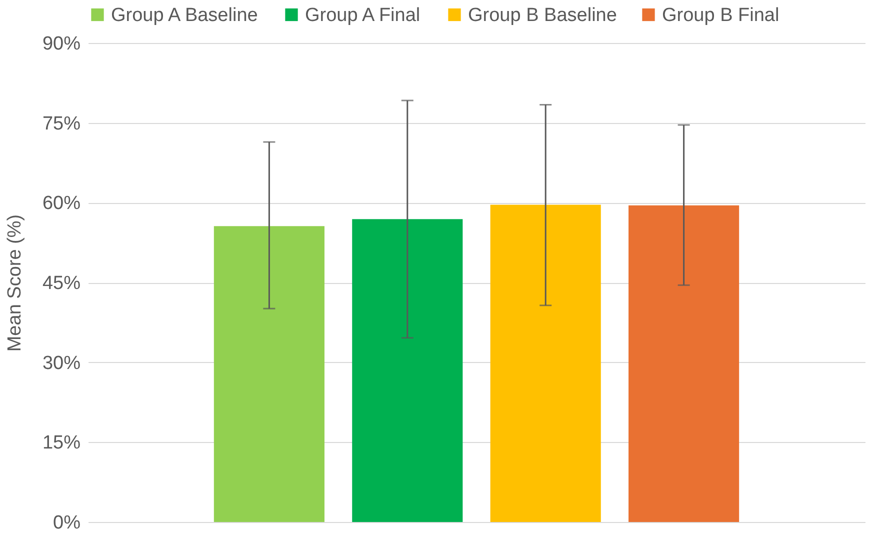  What do you see at coordinates (61, 203) in the screenshot?
I see `y-tick-label: 60%` at bounding box center [61, 203].